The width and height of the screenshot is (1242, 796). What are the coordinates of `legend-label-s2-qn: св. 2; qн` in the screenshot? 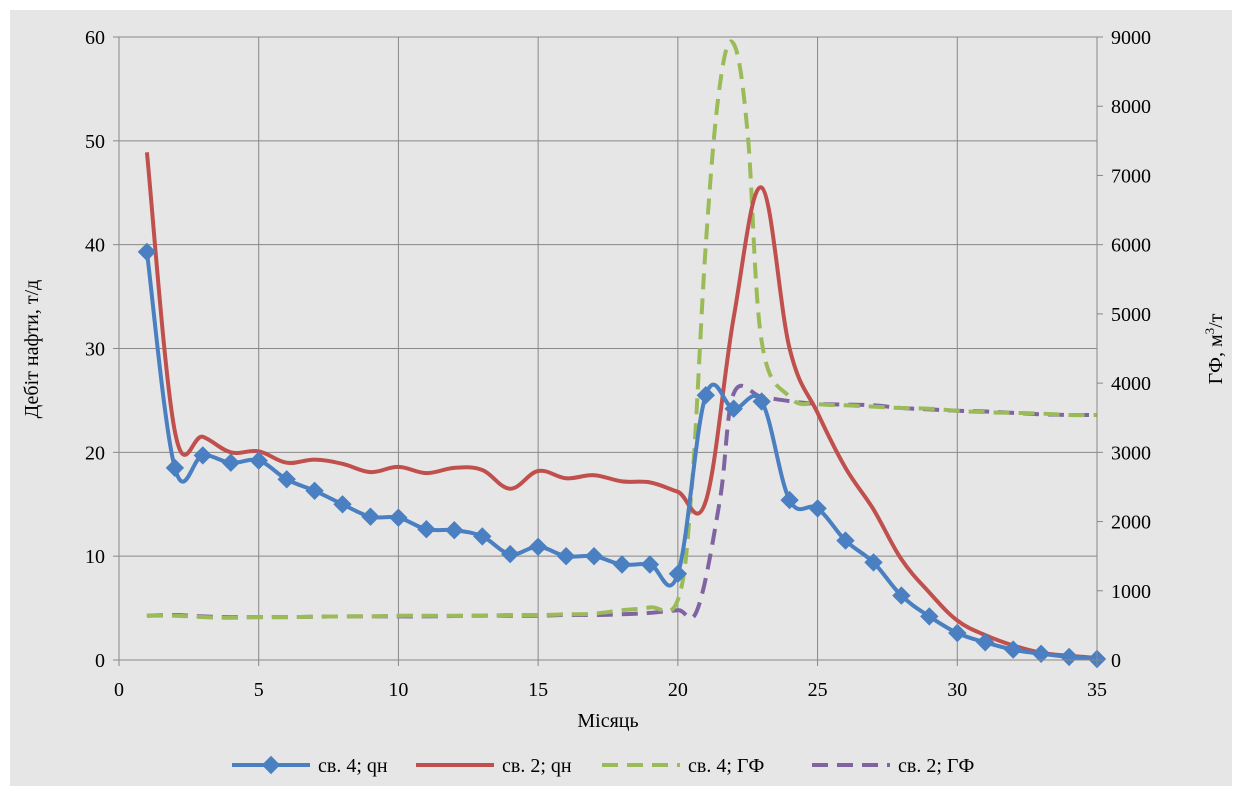 It's located at (537, 766).